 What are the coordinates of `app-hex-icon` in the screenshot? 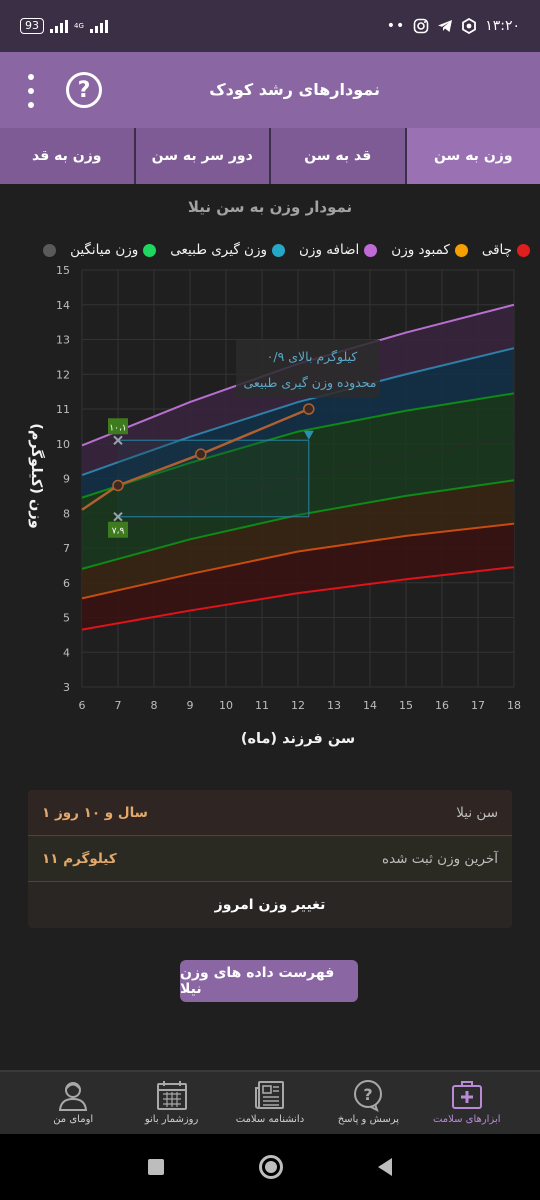 It's located at (469, 26).